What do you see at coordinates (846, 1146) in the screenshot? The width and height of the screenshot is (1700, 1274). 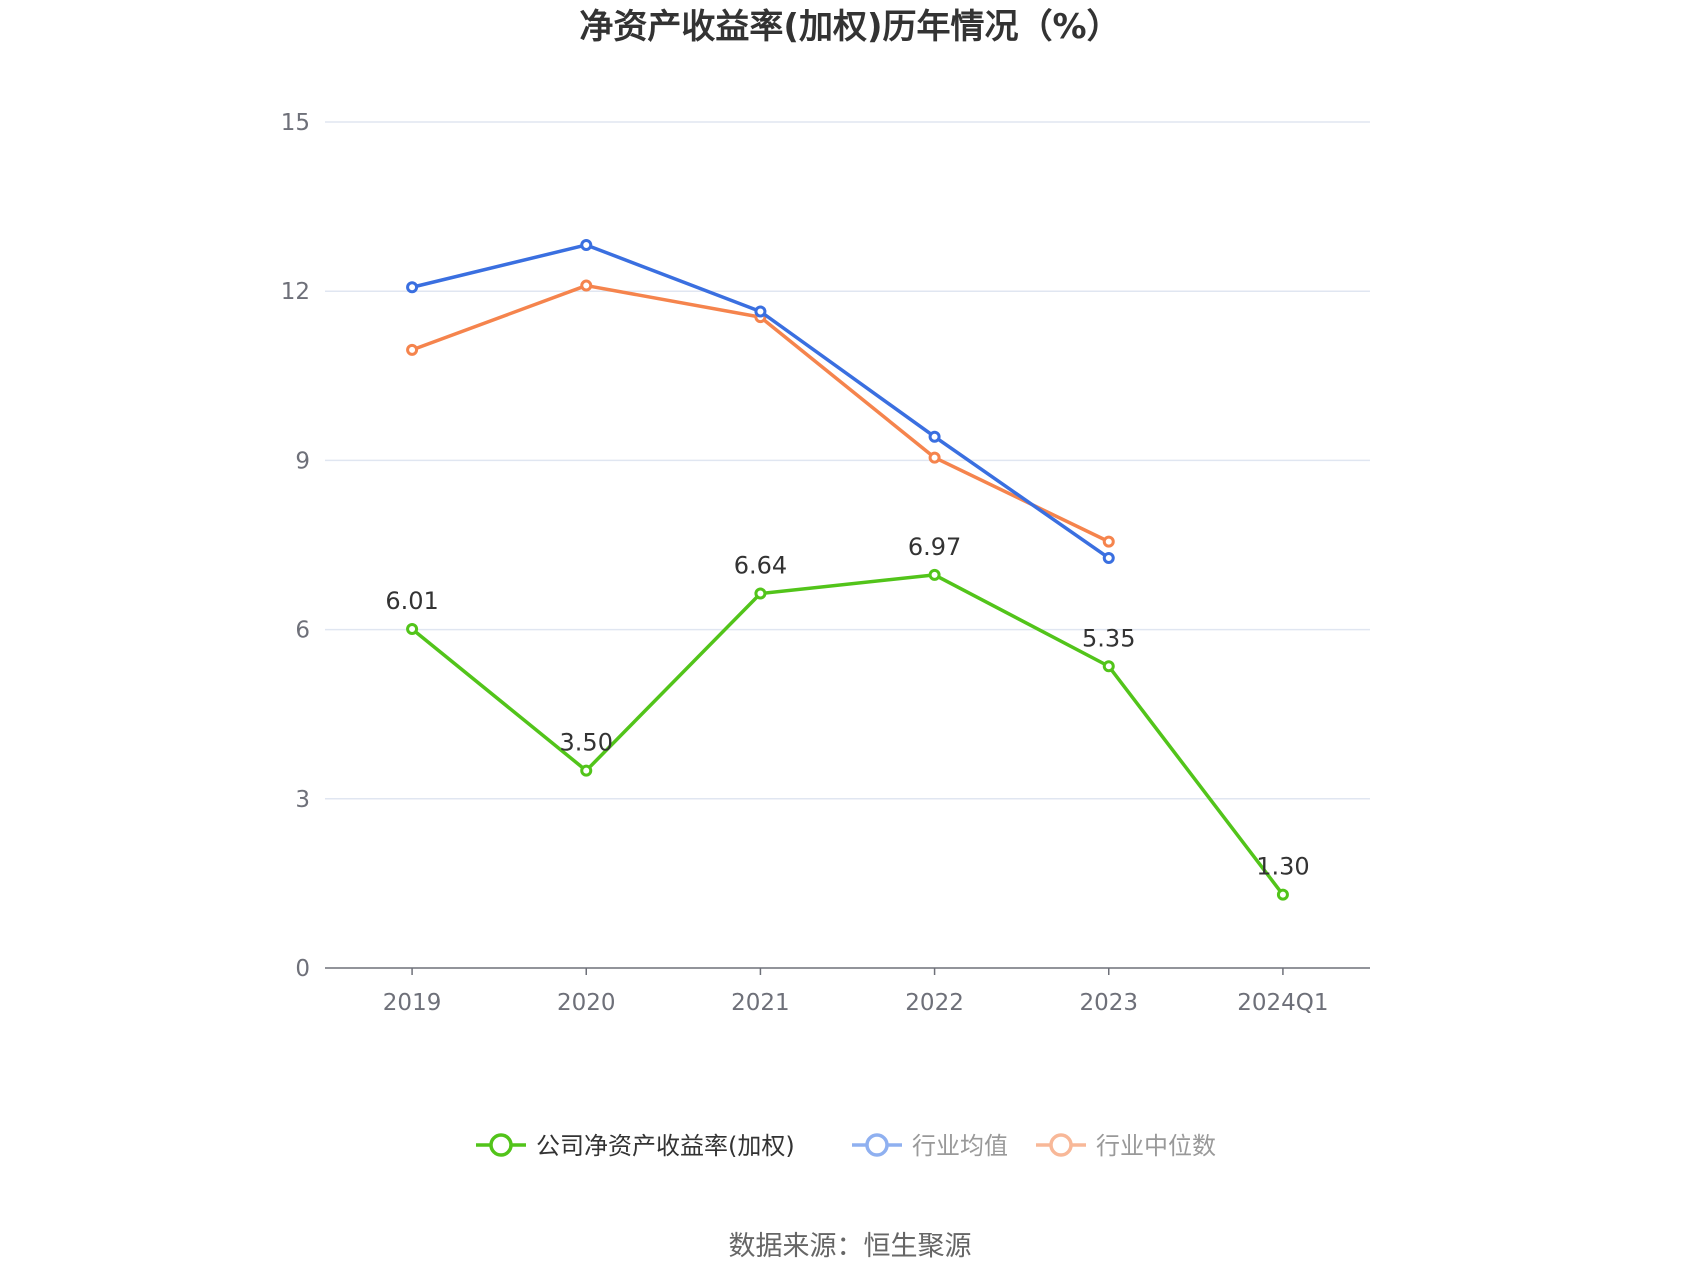 I see `legend: 公司净资产收益率(加权) 行业均值 行业中位数` at bounding box center [846, 1146].